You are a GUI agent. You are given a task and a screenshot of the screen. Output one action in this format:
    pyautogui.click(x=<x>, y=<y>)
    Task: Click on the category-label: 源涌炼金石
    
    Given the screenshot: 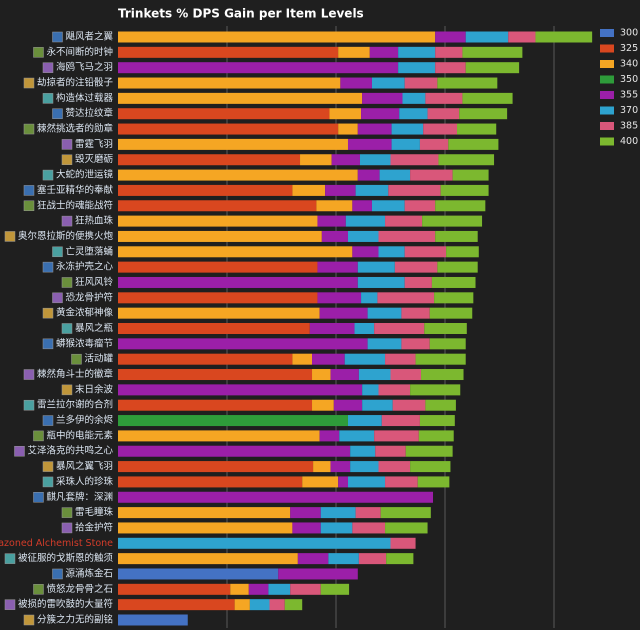 What is the action you would take?
    pyautogui.click(x=89, y=573)
    